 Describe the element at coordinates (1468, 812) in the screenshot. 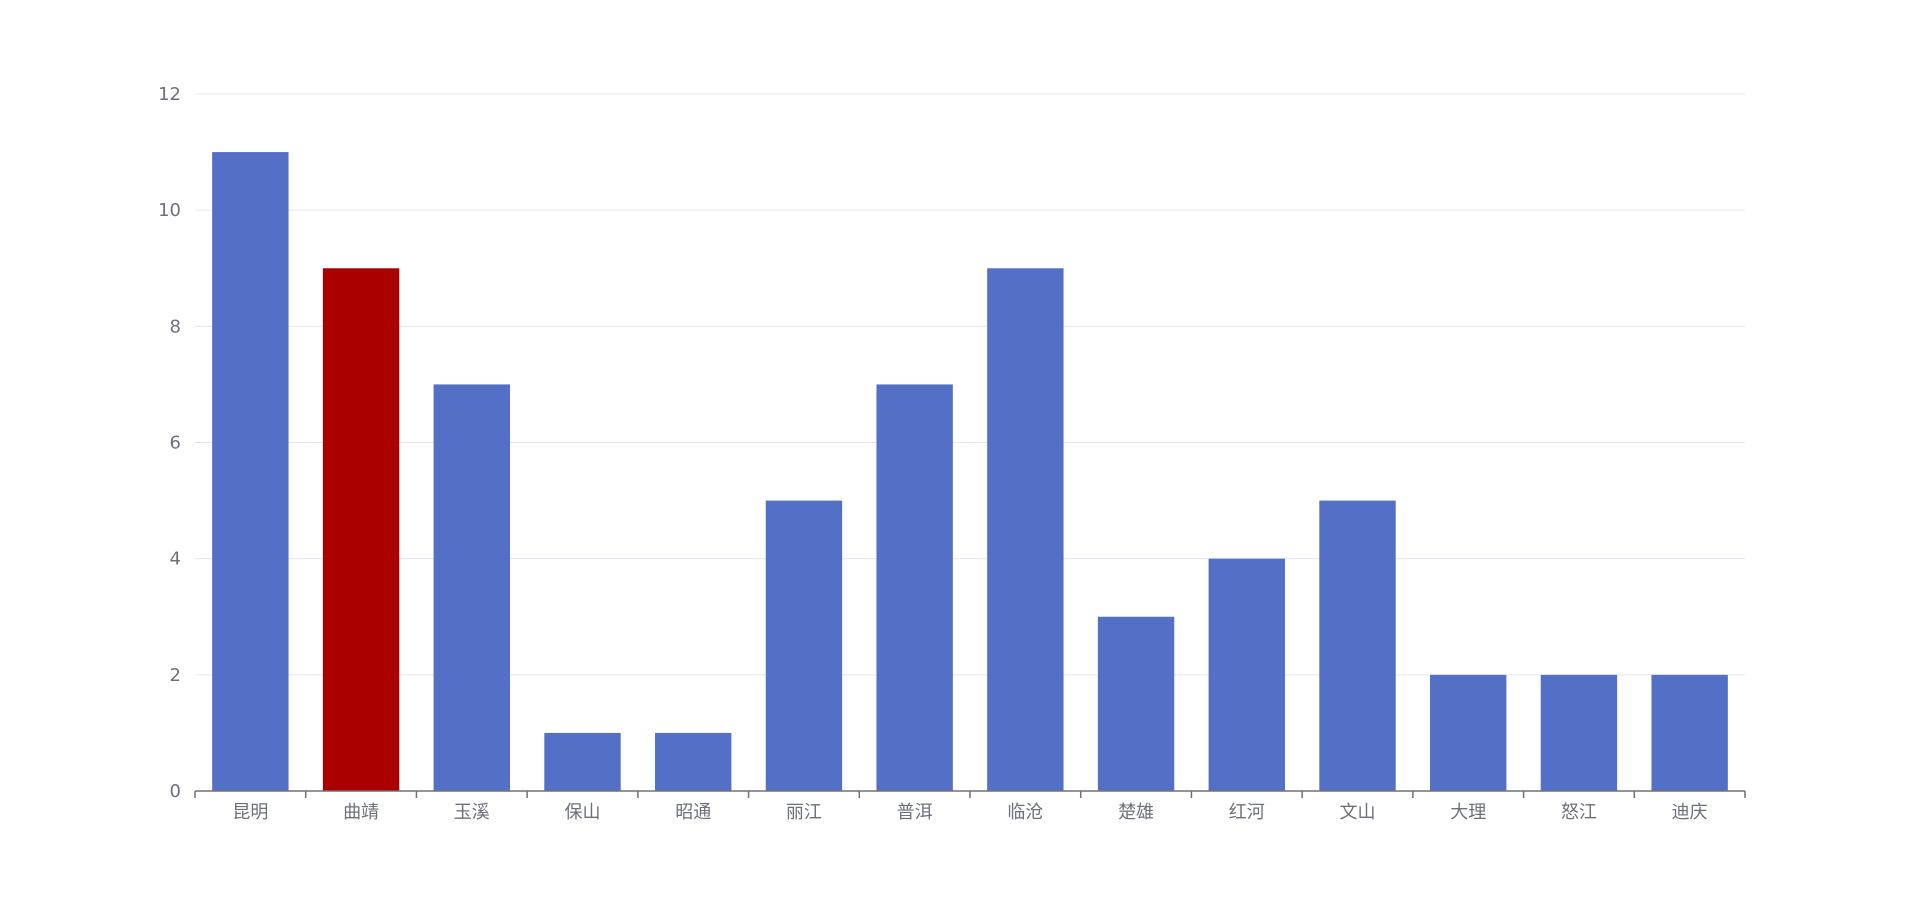

I see `x-tick-label: 大理` at that location.